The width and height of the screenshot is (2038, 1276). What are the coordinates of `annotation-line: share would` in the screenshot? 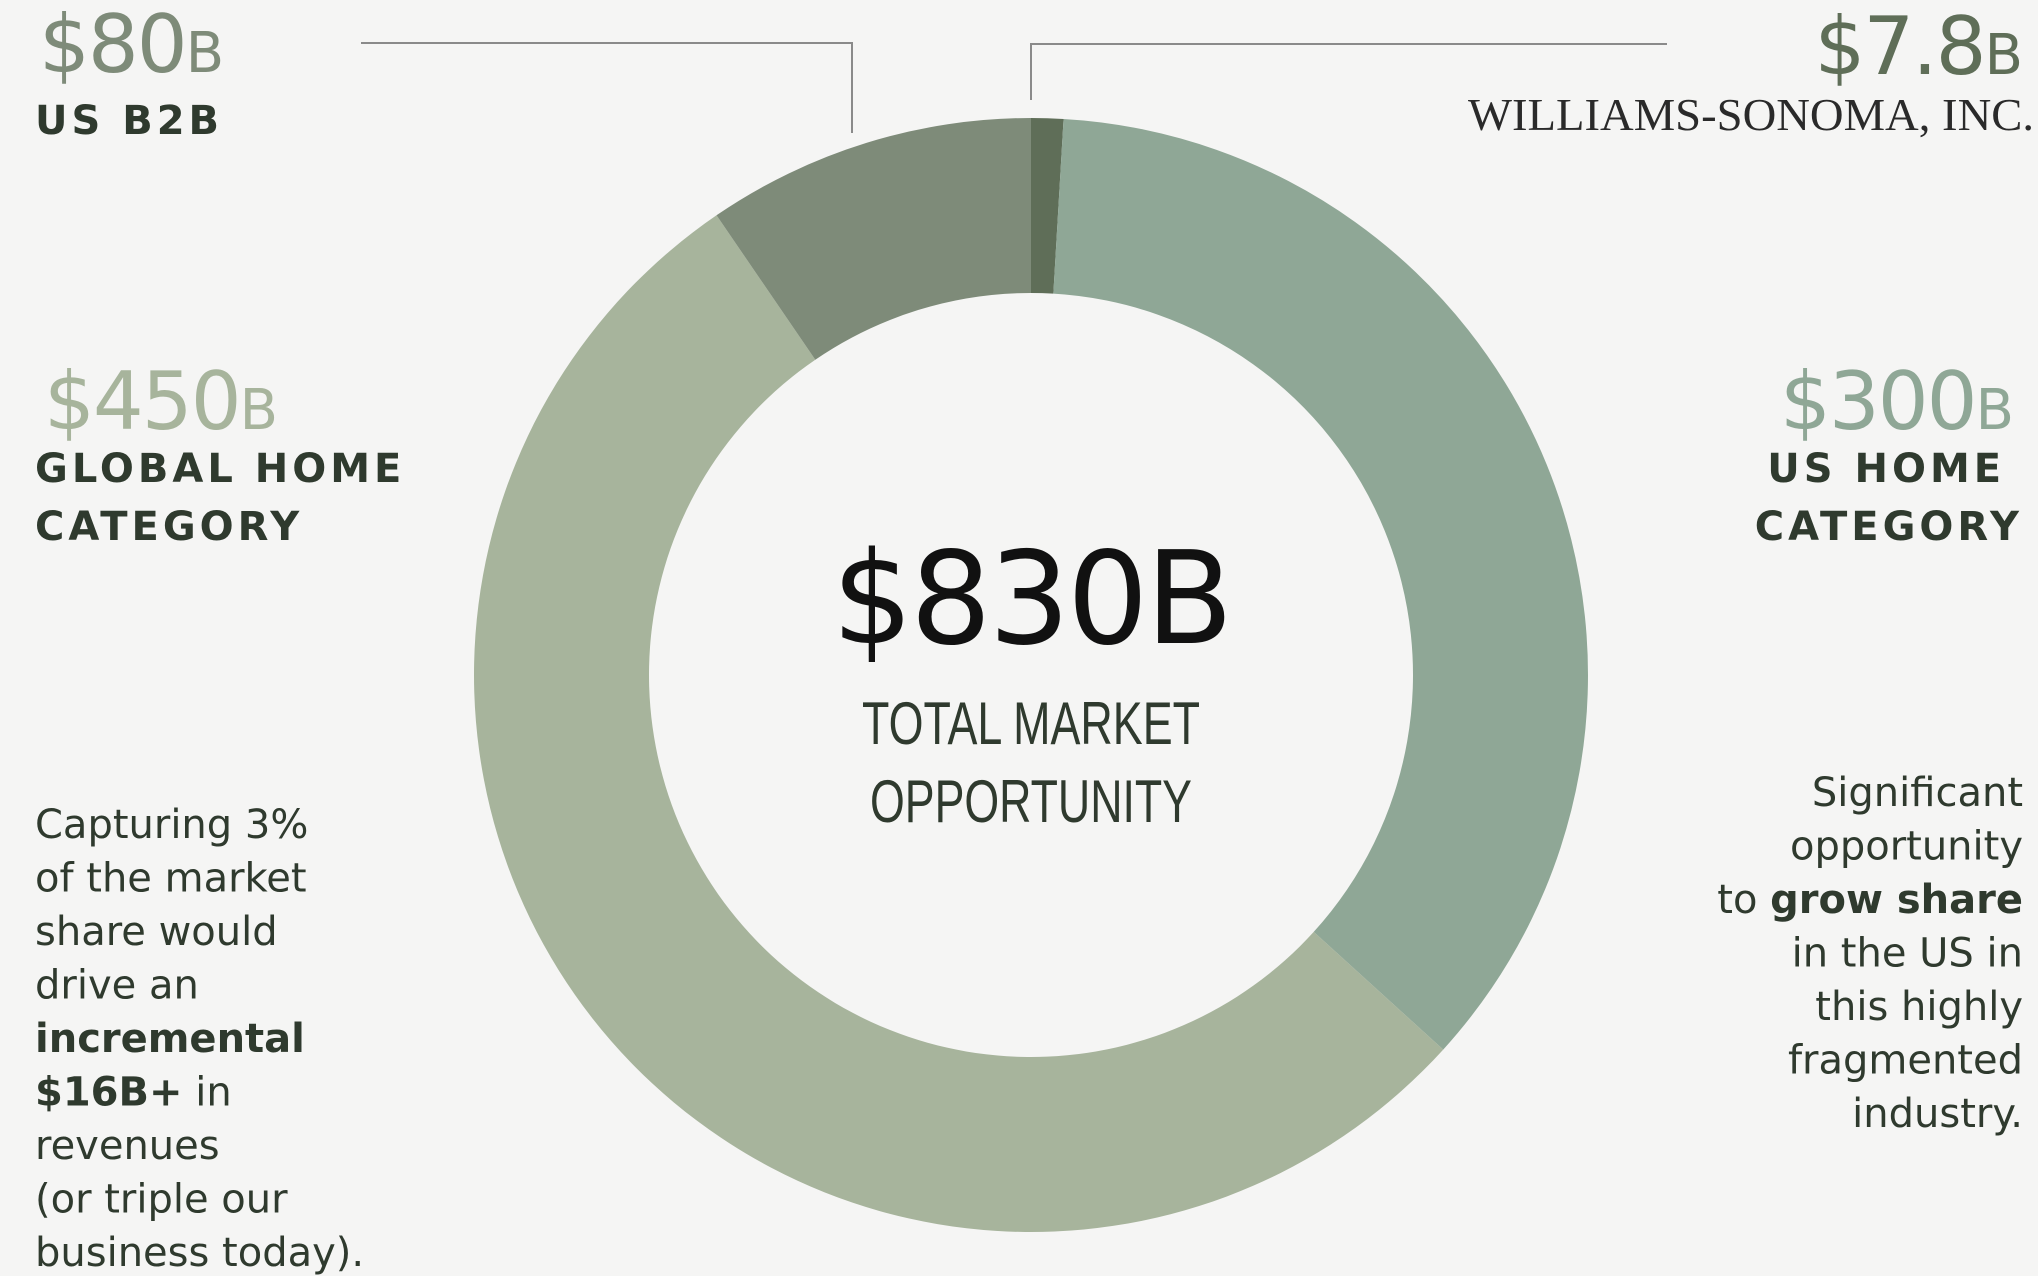 It's located at (156, 932).